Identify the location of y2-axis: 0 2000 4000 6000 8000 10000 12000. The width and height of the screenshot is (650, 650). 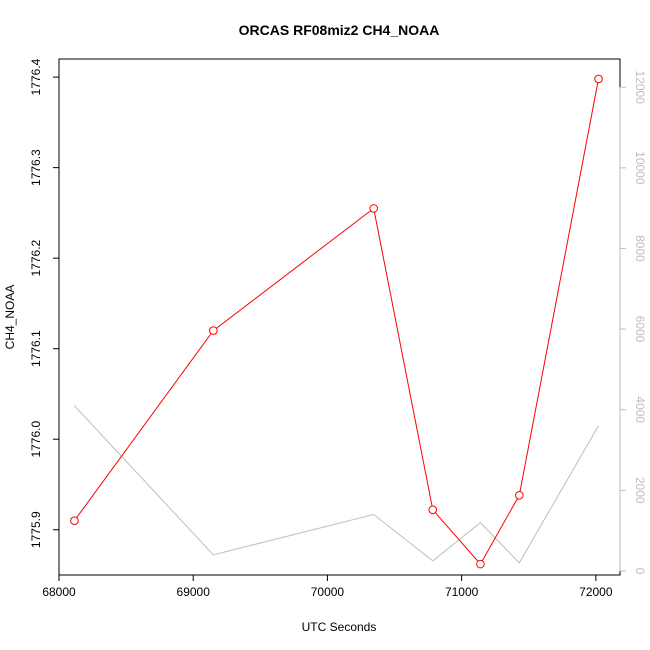
(633, 323).